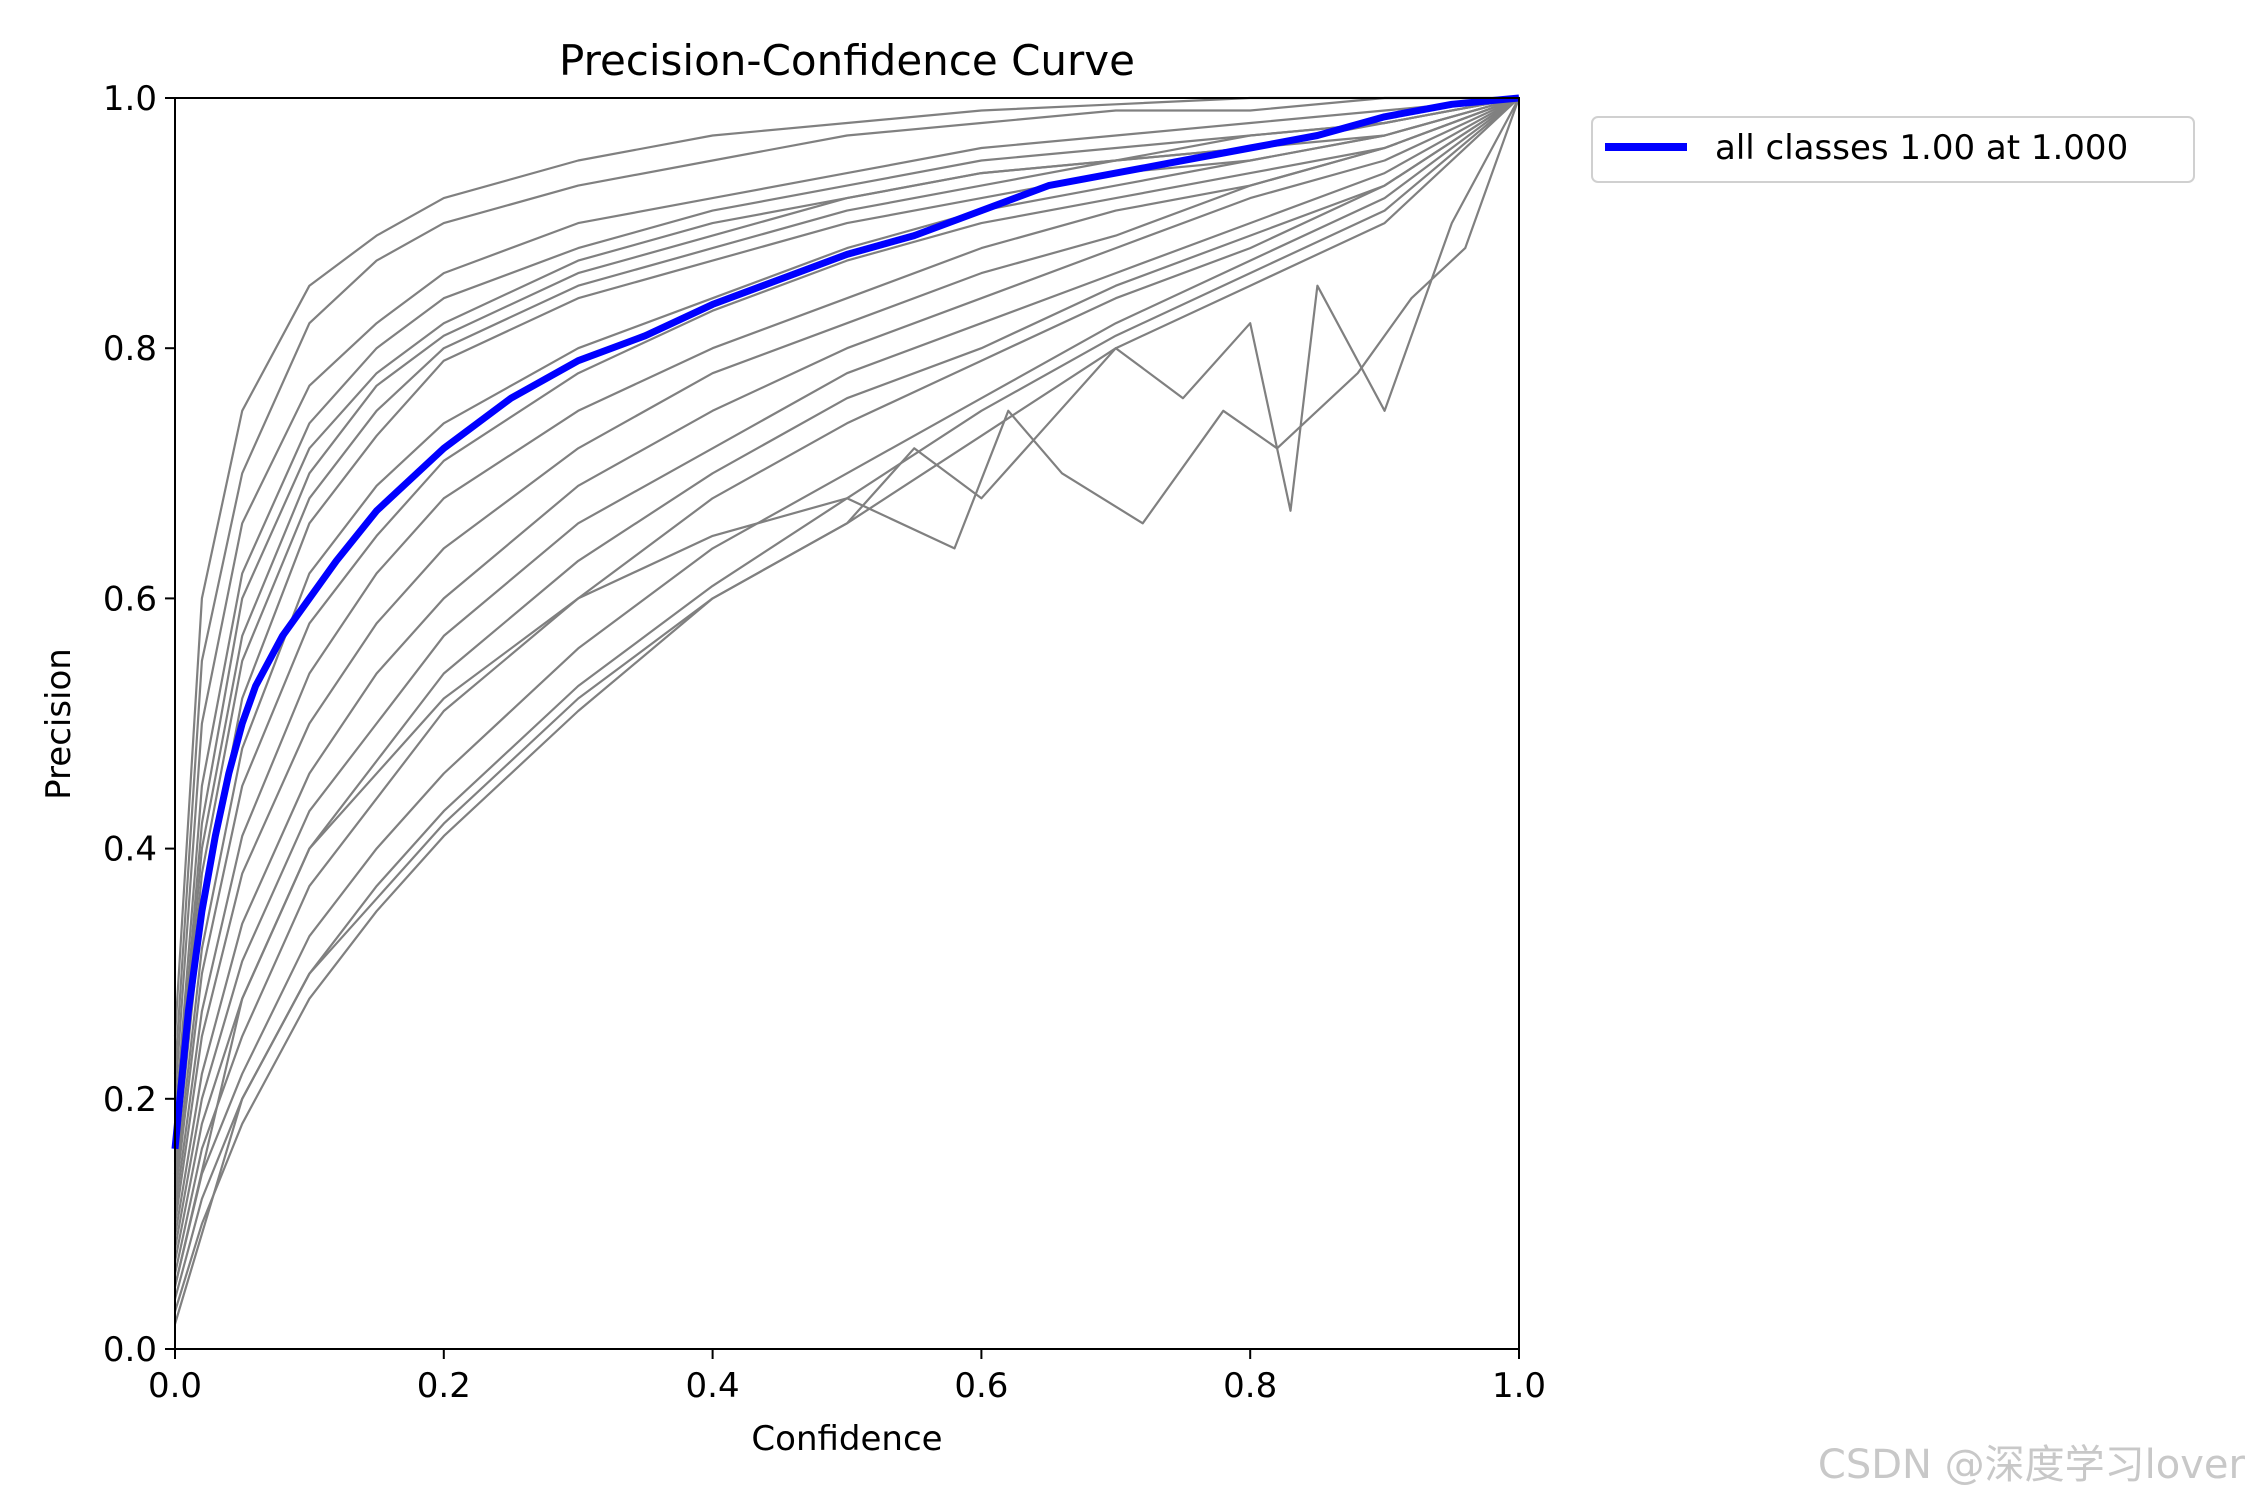  Describe the element at coordinates (130, 349) in the screenshot. I see `y-tick-label: 0.8` at that location.